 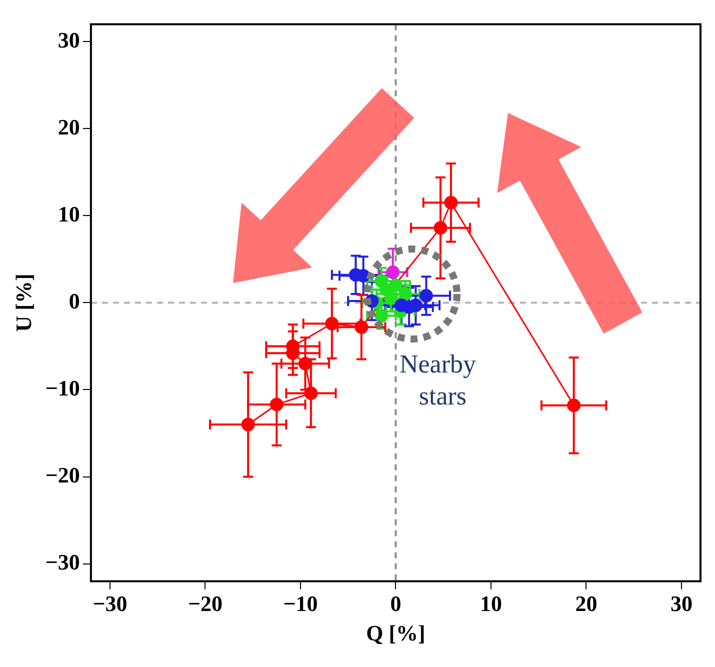 I want to click on y-tick-label: −20, so click(x=62, y=475).